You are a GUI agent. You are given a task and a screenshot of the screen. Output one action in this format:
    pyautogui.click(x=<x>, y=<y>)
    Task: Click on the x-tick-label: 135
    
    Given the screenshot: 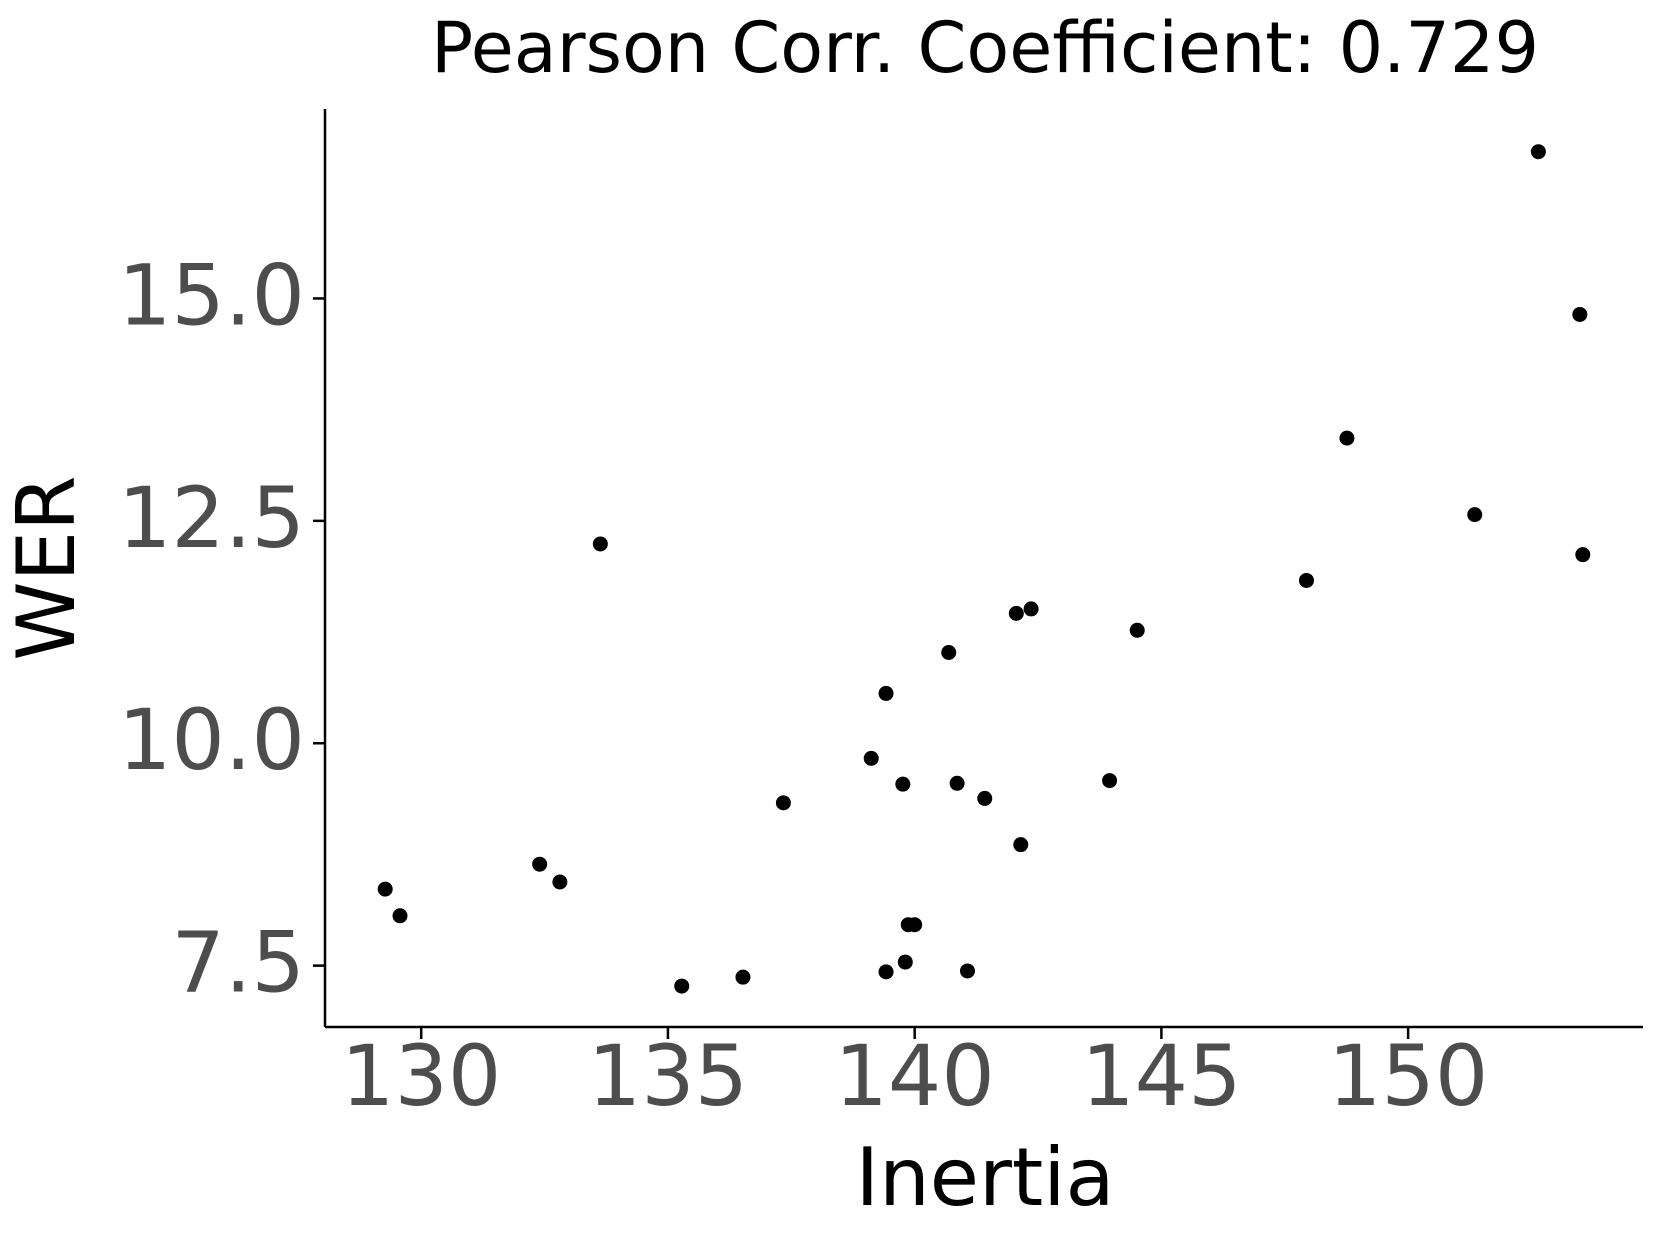 What is the action you would take?
    pyautogui.click(x=668, y=1076)
    